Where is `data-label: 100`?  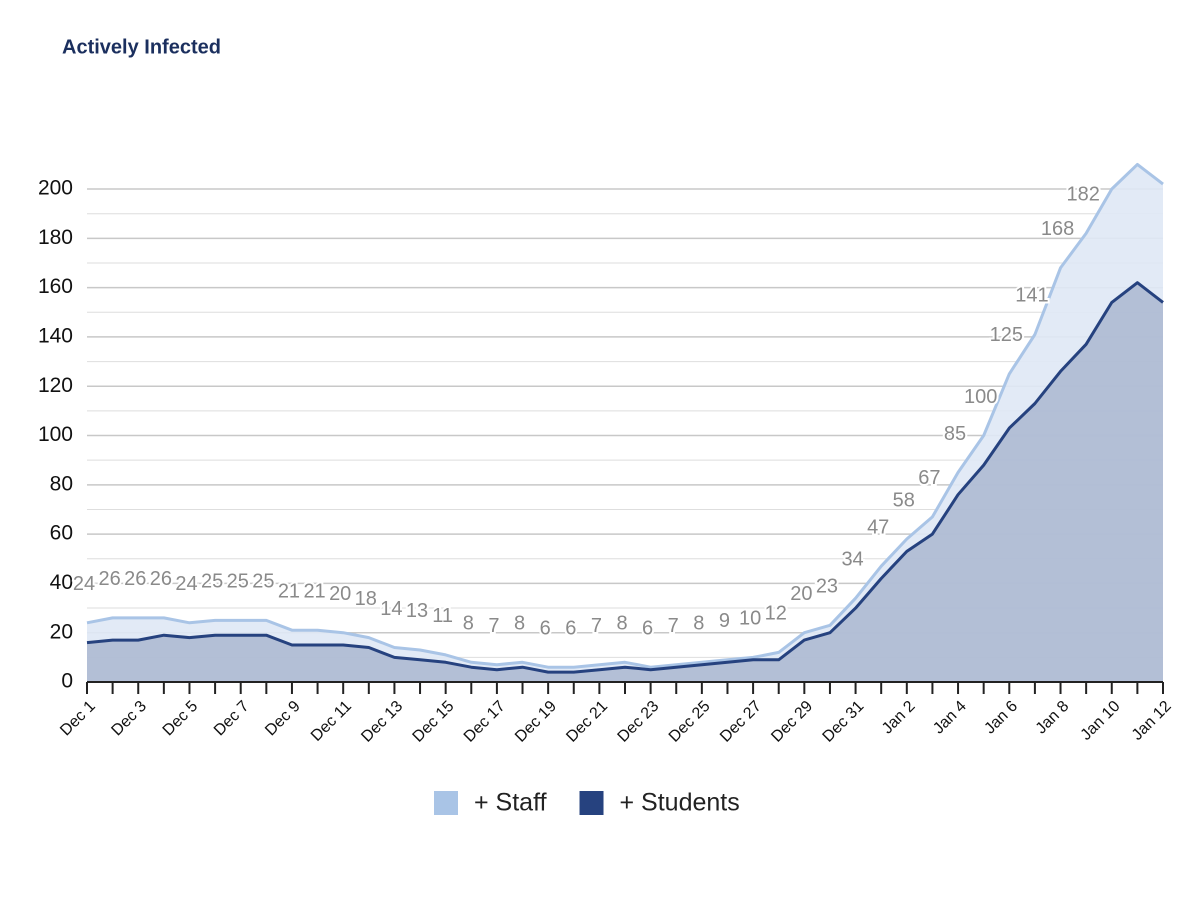 data-label: 100 is located at coordinates (980, 397).